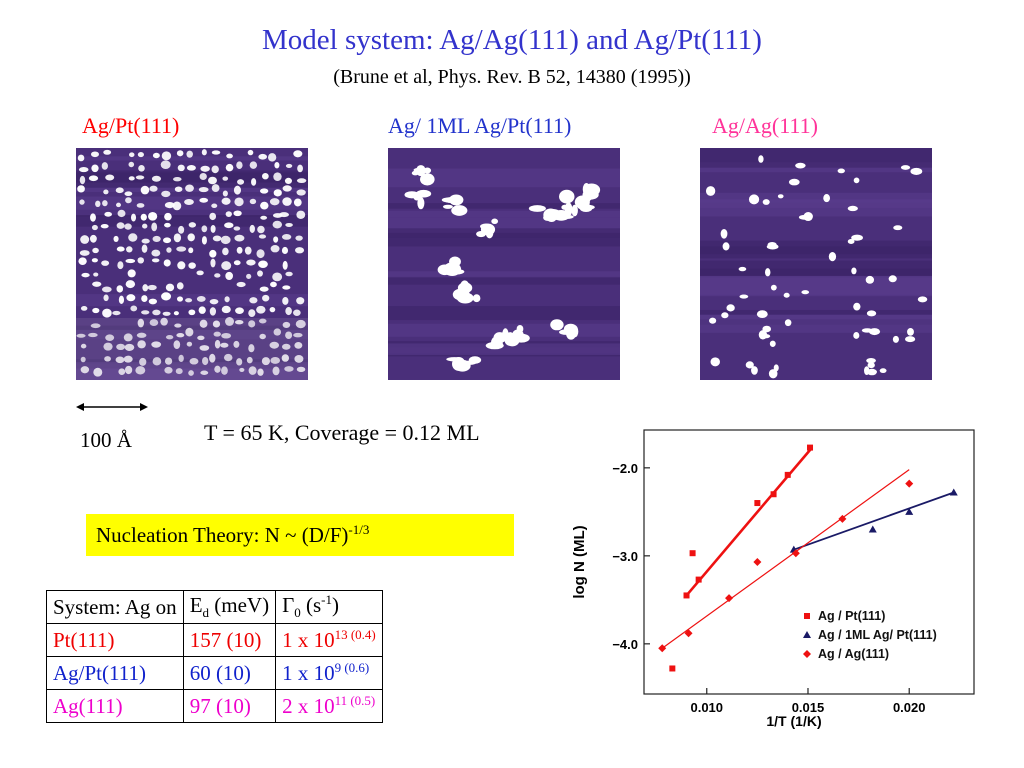  I want to click on legend-label: Ag / 1ML Ag/ Pt(111), so click(877, 635).